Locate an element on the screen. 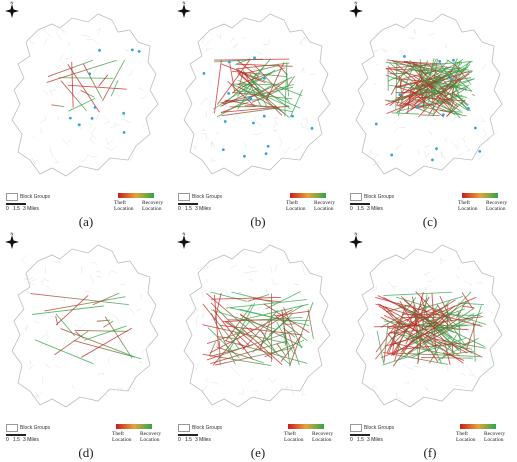 The width and height of the screenshot is (517, 462). recovery-location-label: Recovery is located at coordinates (497, 203).